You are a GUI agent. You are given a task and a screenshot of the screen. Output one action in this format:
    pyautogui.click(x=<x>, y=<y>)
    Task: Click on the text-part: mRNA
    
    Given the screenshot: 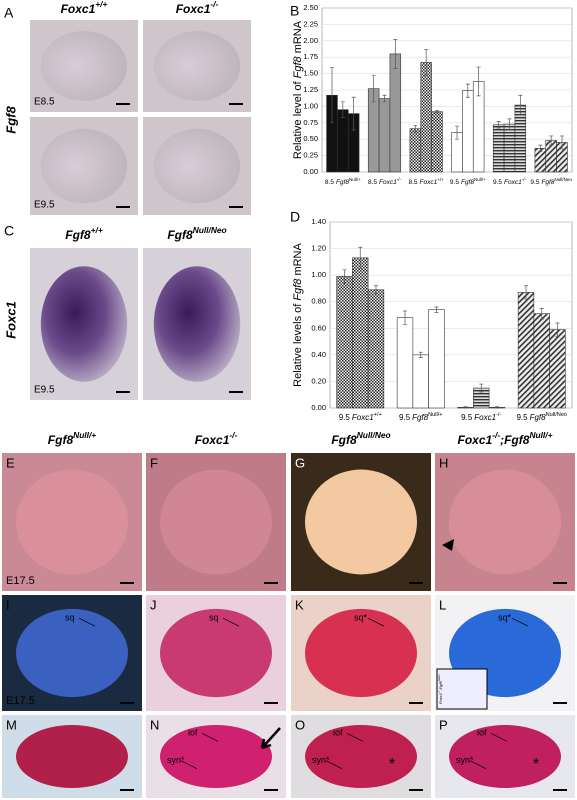 What is the action you would take?
    pyautogui.click(x=298, y=261)
    